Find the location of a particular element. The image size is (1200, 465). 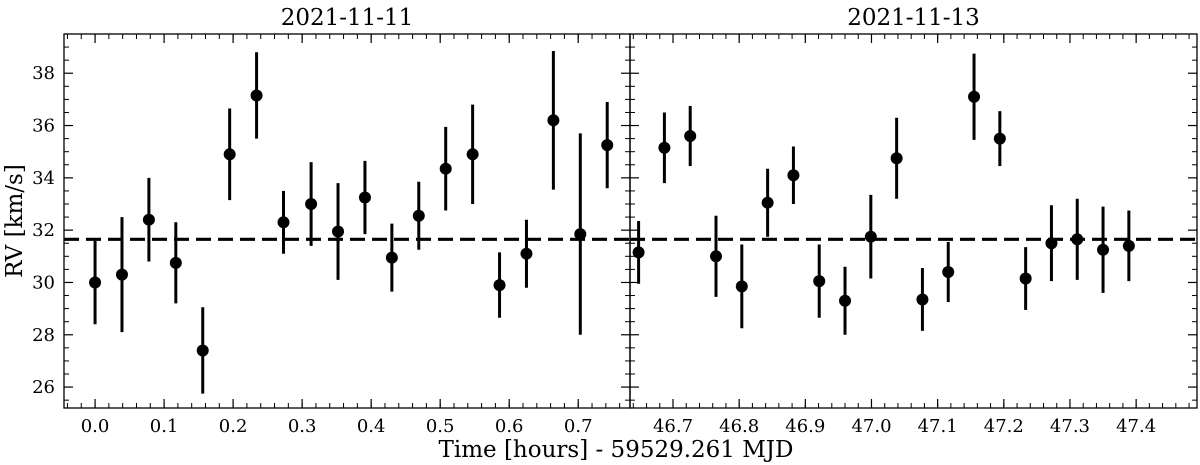

x-tick-label: 0.6 is located at coordinates (509, 426).